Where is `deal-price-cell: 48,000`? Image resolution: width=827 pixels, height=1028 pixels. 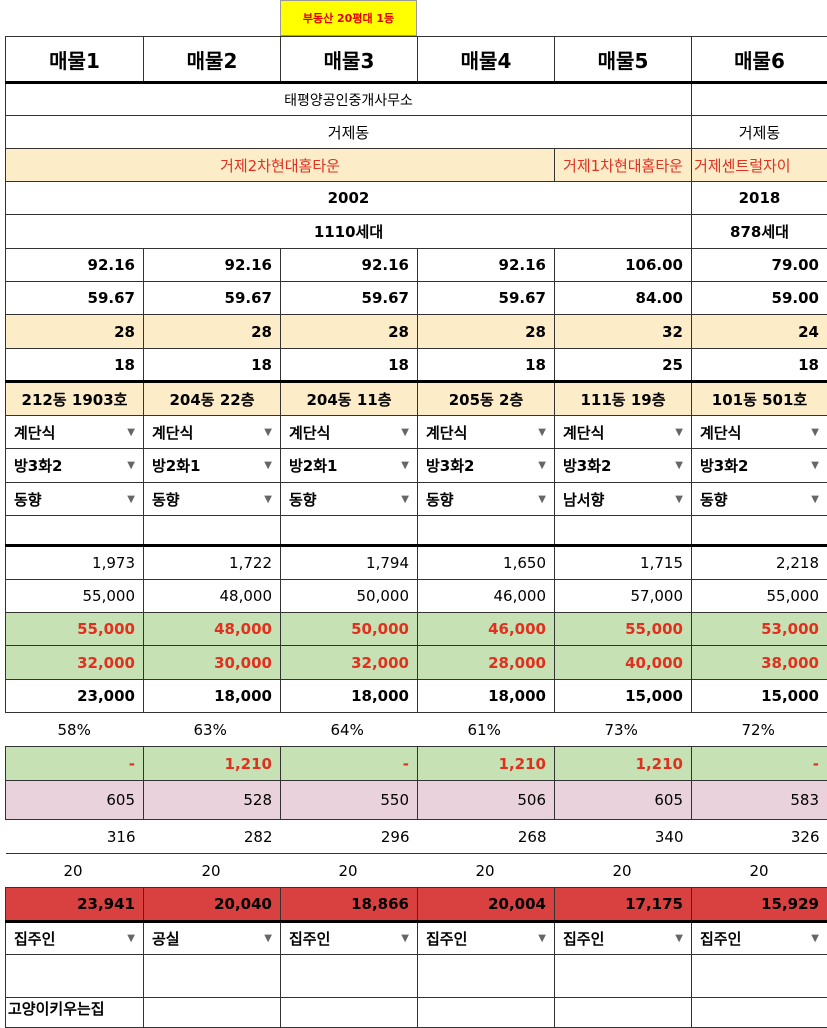 deal-price-cell: 48,000 is located at coordinates (212, 629).